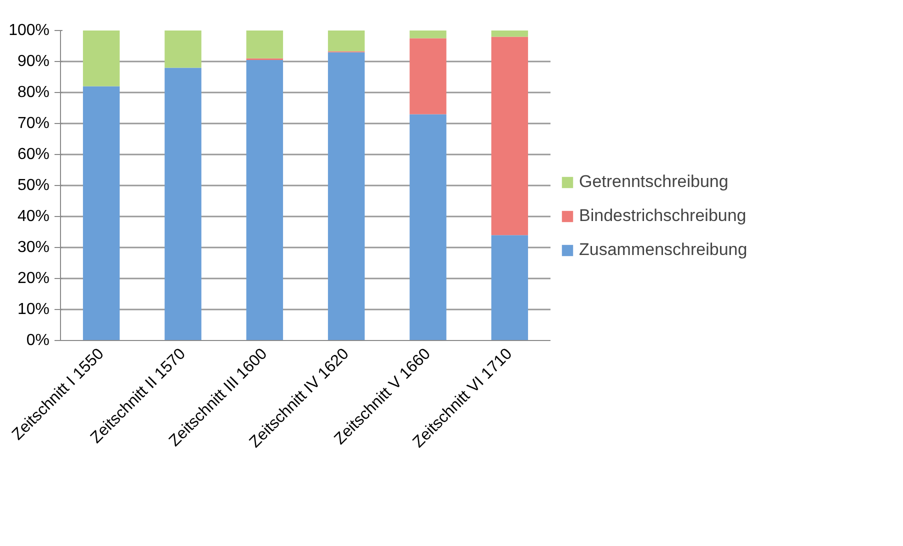  I want to click on legend-label: Getrenntschreibung, so click(653, 182).